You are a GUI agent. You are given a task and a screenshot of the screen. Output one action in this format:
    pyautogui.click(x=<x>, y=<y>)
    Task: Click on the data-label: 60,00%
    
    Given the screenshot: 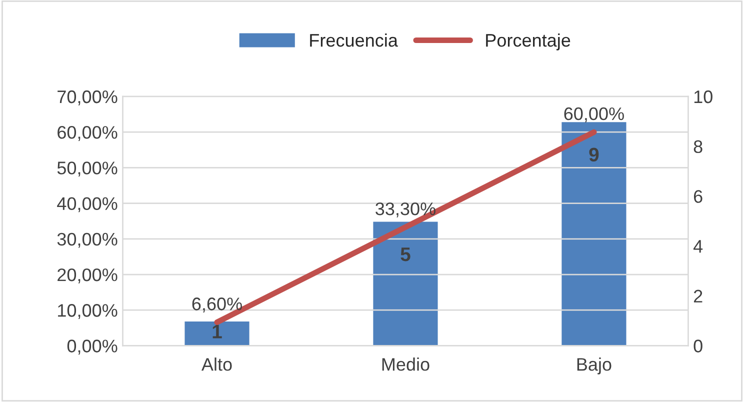 What is the action you would take?
    pyautogui.click(x=594, y=114)
    